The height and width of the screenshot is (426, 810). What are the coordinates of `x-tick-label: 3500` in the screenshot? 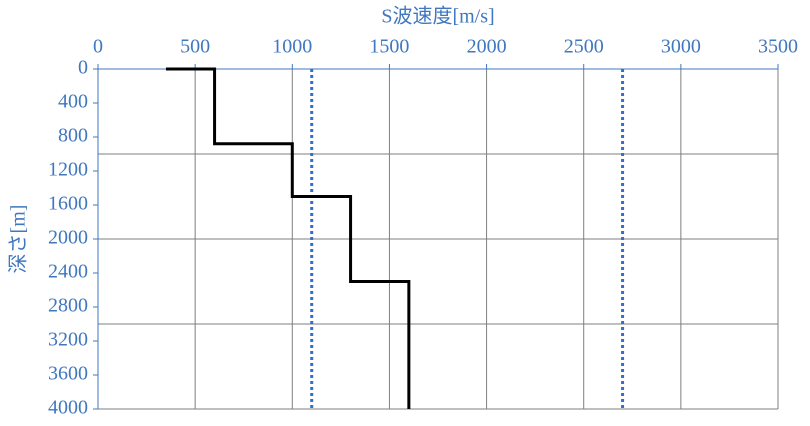 It's located at (778, 47).